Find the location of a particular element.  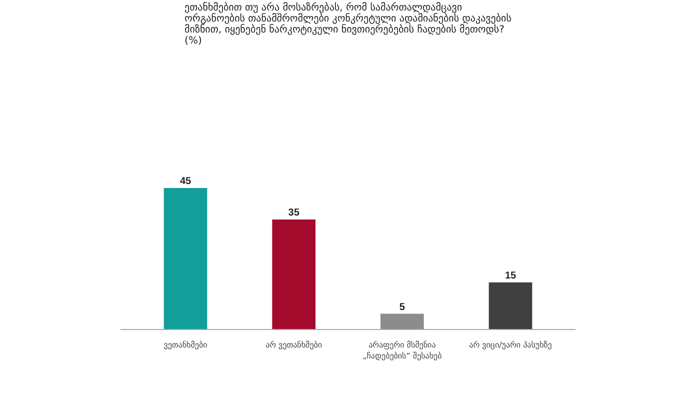

data-label: 45 is located at coordinates (186, 181).